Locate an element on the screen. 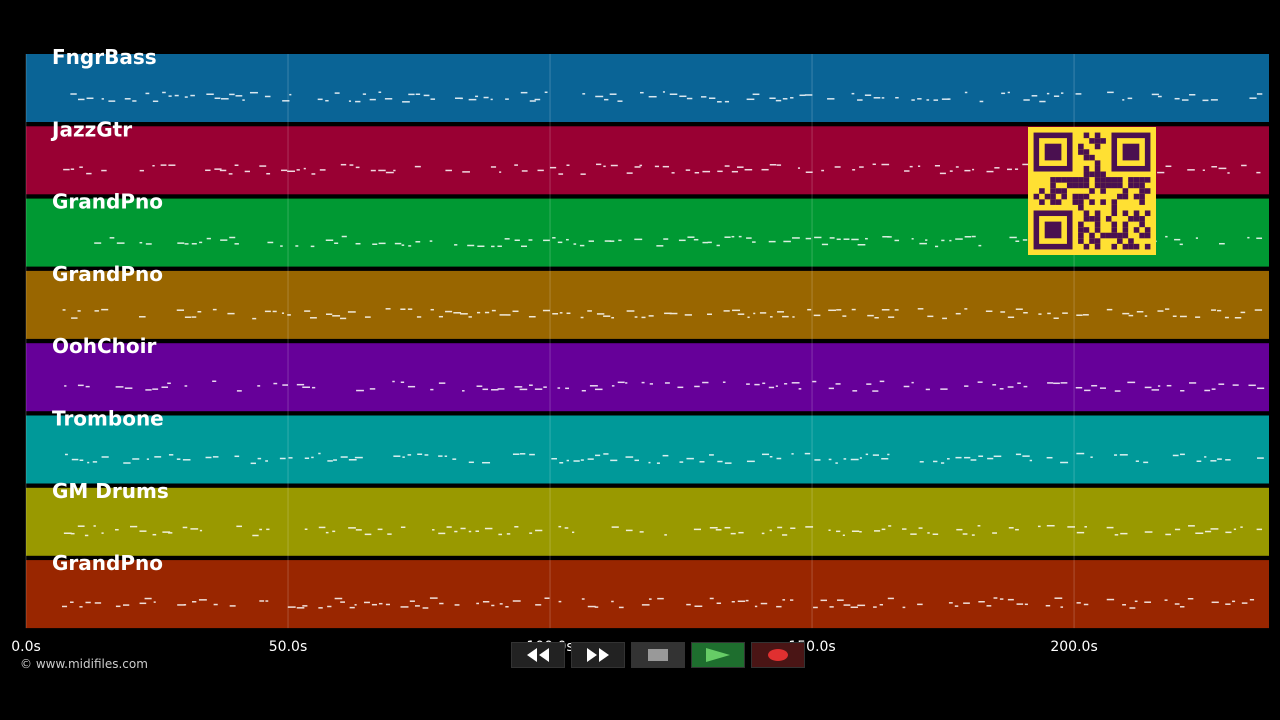 The width and height of the screenshot is (1280, 720). qr-finder is located at coordinates (1053, 230).